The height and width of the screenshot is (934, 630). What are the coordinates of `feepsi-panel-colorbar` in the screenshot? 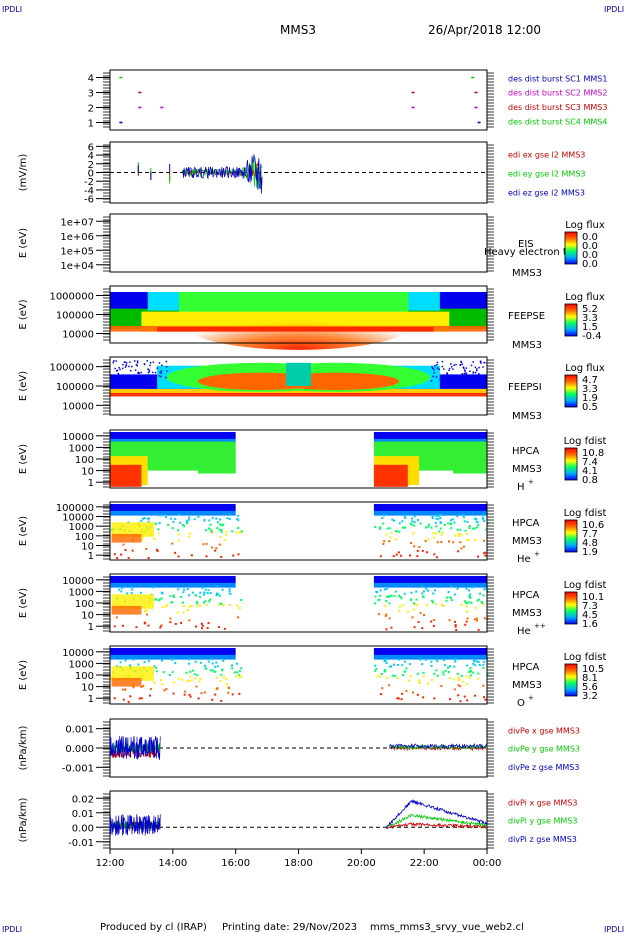 It's located at (571, 391).